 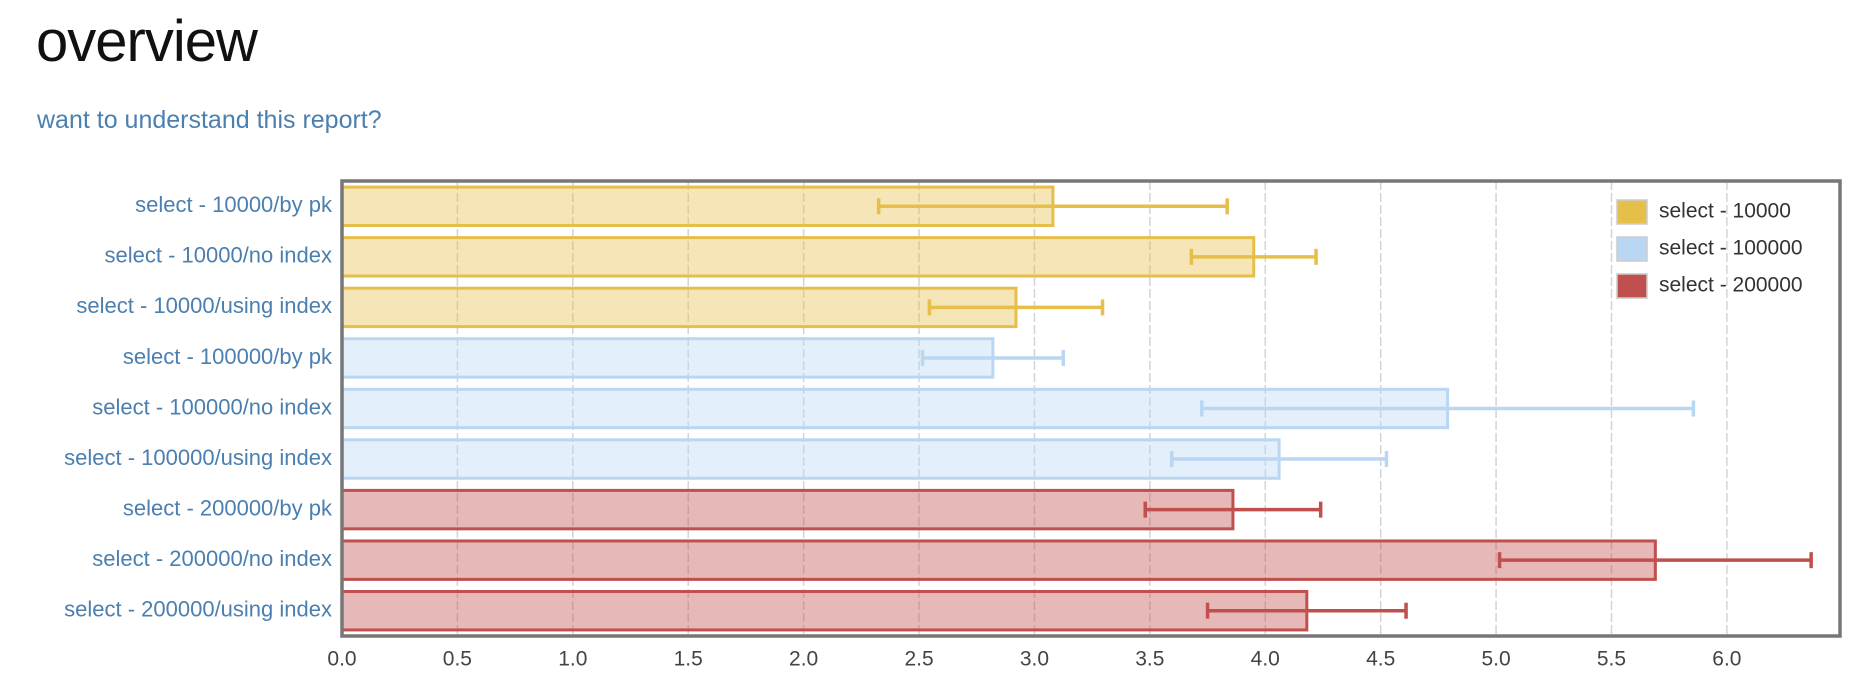 What do you see at coordinates (198, 609) in the screenshot?
I see `y-tick-label: select - 200000/using index` at bounding box center [198, 609].